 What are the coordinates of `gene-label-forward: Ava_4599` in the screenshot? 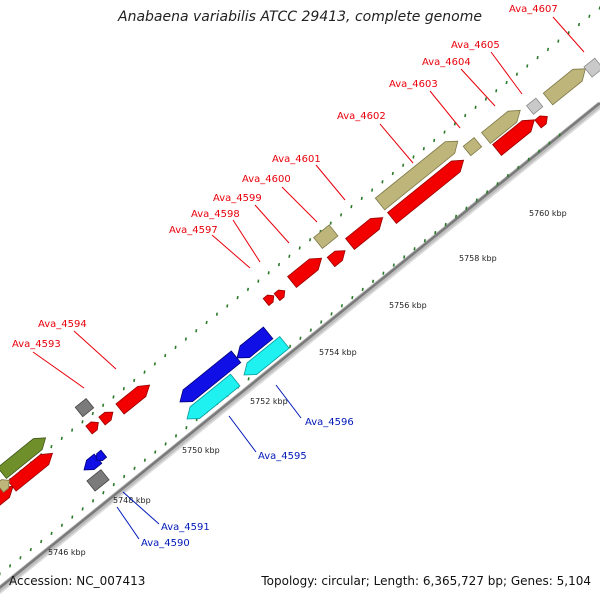 It's located at (237, 198).